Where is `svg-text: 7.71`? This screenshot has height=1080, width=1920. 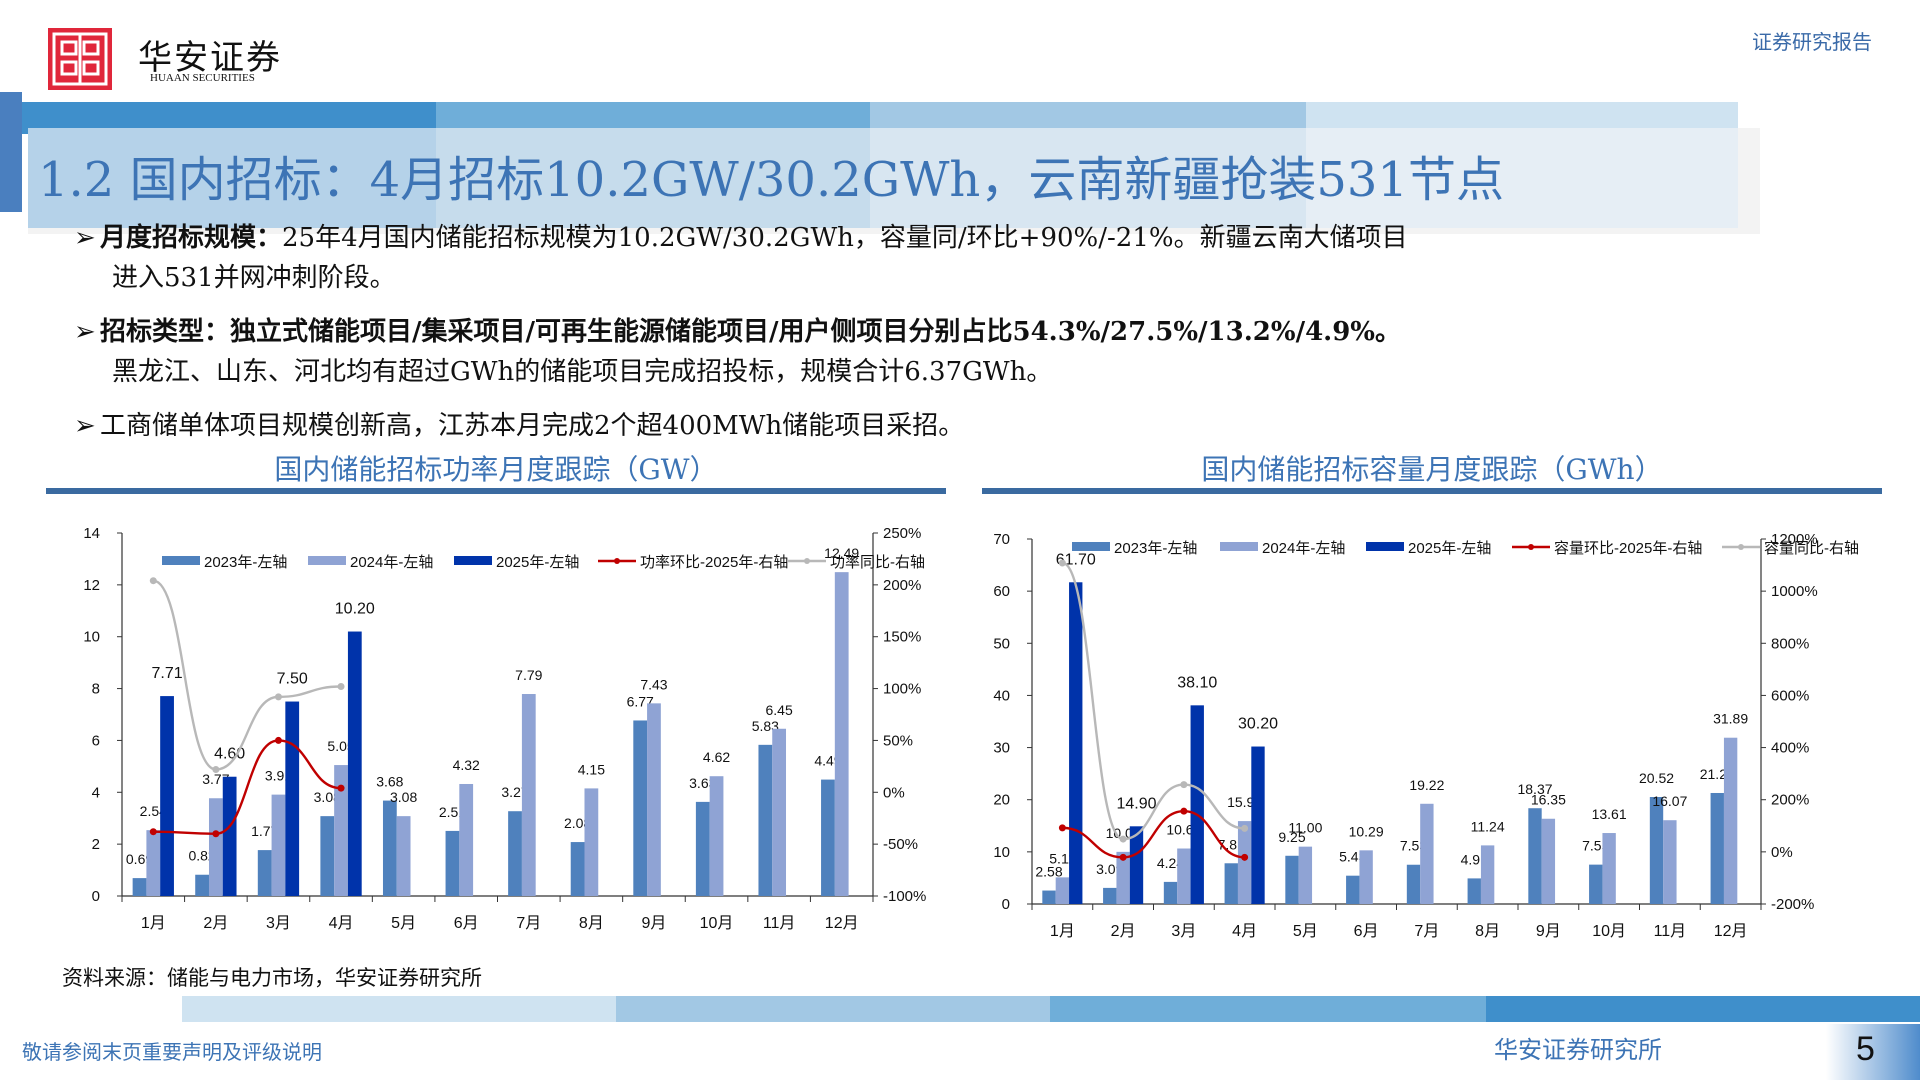
svg-text: 7.71 is located at coordinates (166, 673).